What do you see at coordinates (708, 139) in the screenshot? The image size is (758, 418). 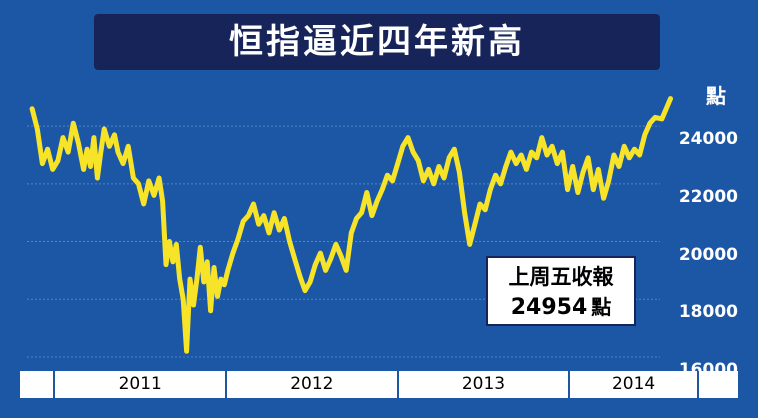 I see `y-tick-label-24000: 24000` at bounding box center [708, 139].